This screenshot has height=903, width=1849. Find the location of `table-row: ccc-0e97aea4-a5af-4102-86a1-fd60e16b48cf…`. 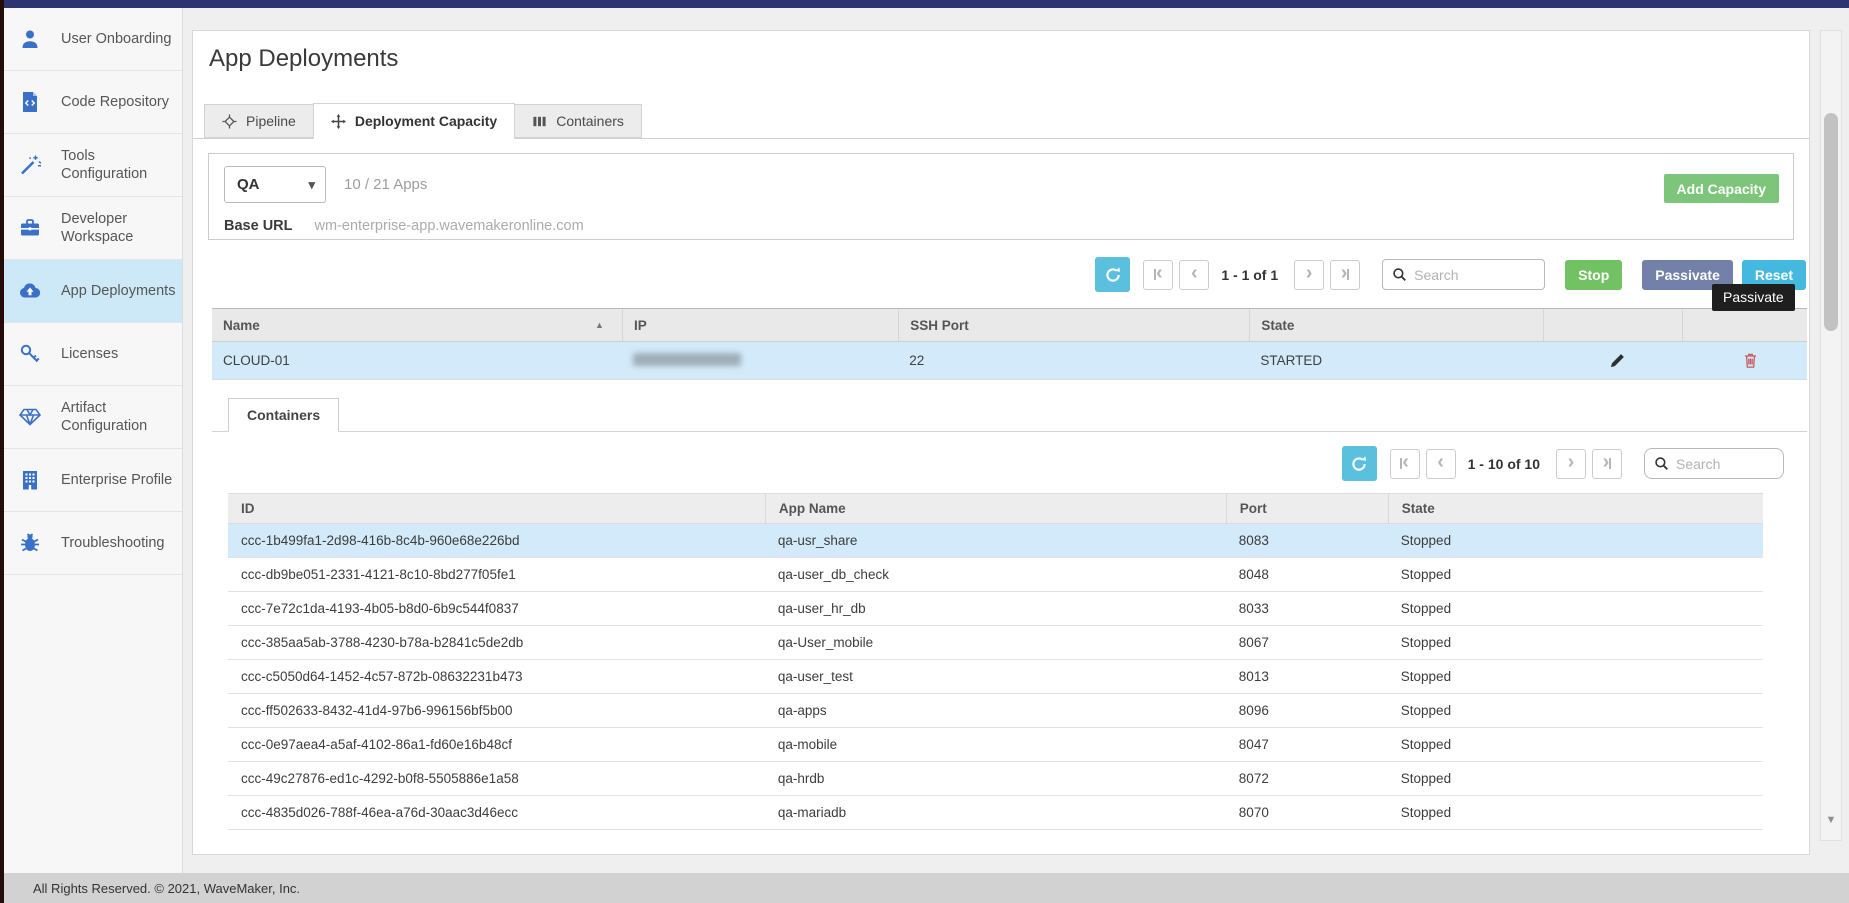

table-row: ccc-0e97aea4-a5af-4102-86a1-fd60e16b48cf… is located at coordinates (995, 745).